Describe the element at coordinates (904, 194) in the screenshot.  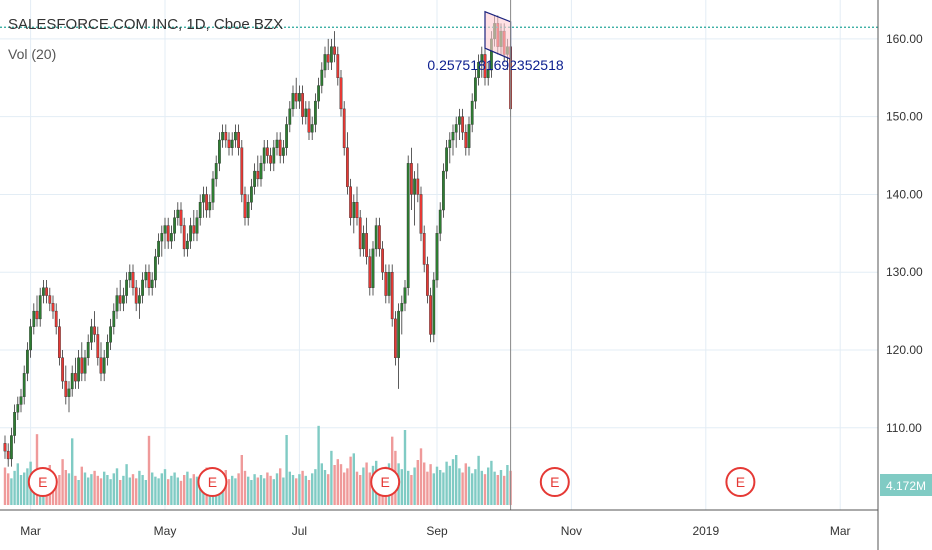
I see `y-tick-label: 140.00` at that location.